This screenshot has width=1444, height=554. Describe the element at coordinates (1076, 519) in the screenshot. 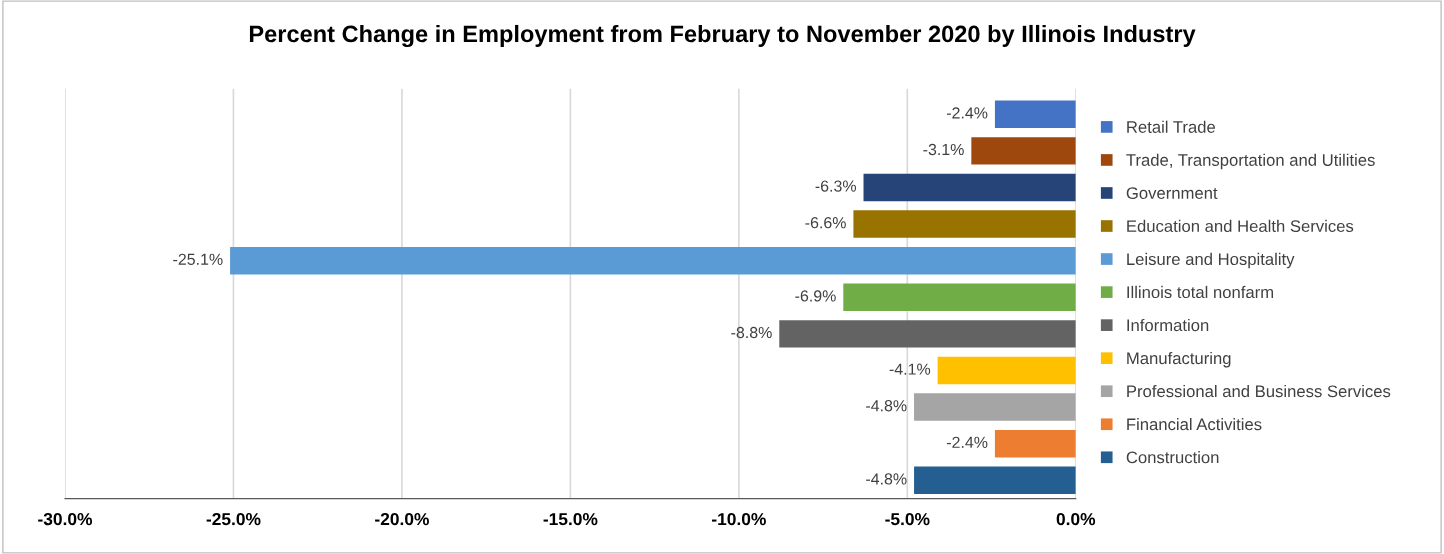

I see `x-tick-label: 0.0%` at that location.